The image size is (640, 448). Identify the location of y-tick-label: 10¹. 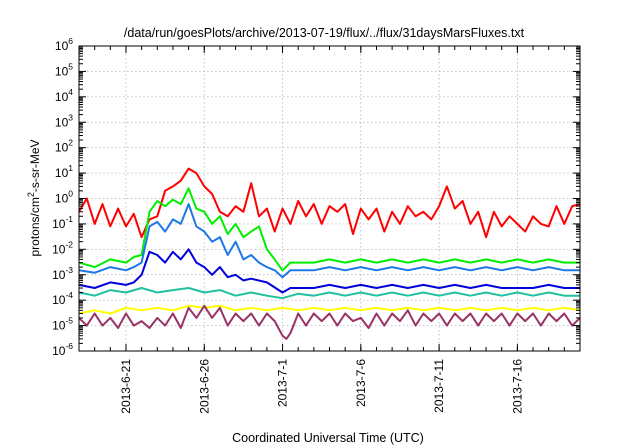
(64, 171).